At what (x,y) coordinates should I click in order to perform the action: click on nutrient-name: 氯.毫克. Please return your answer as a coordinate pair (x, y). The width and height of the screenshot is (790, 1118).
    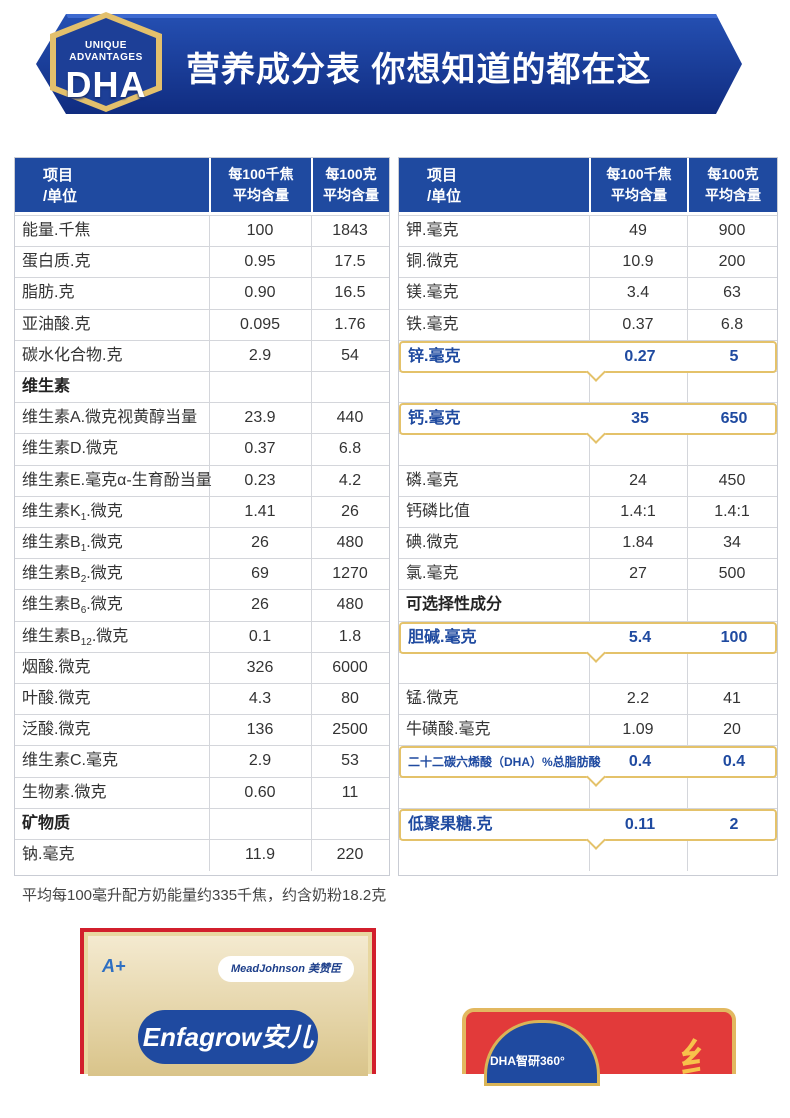
    Looking at the image, I should click on (432, 574).